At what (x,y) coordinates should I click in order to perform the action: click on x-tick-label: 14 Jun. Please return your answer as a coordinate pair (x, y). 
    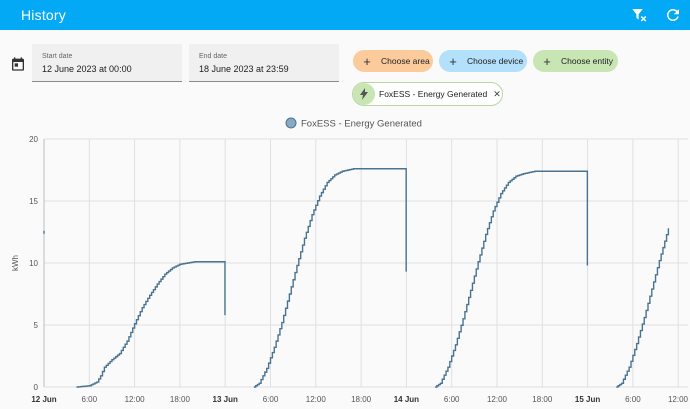
    Looking at the image, I should click on (406, 399).